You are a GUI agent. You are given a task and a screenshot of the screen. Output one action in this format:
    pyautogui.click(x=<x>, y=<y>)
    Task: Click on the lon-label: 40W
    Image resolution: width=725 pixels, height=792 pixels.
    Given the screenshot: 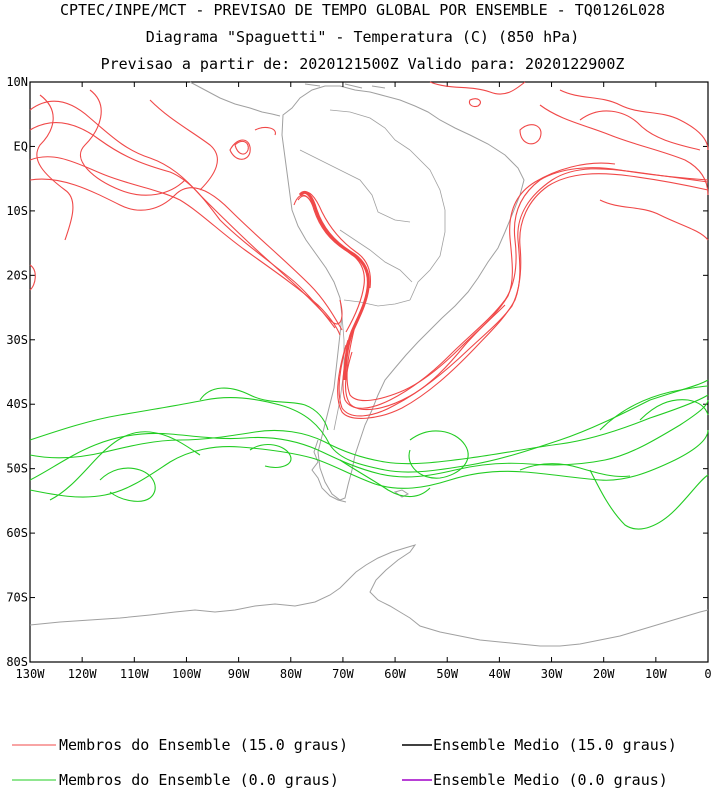 What is the action you would take?
    pyautogui.click(x=500, y=674)
    